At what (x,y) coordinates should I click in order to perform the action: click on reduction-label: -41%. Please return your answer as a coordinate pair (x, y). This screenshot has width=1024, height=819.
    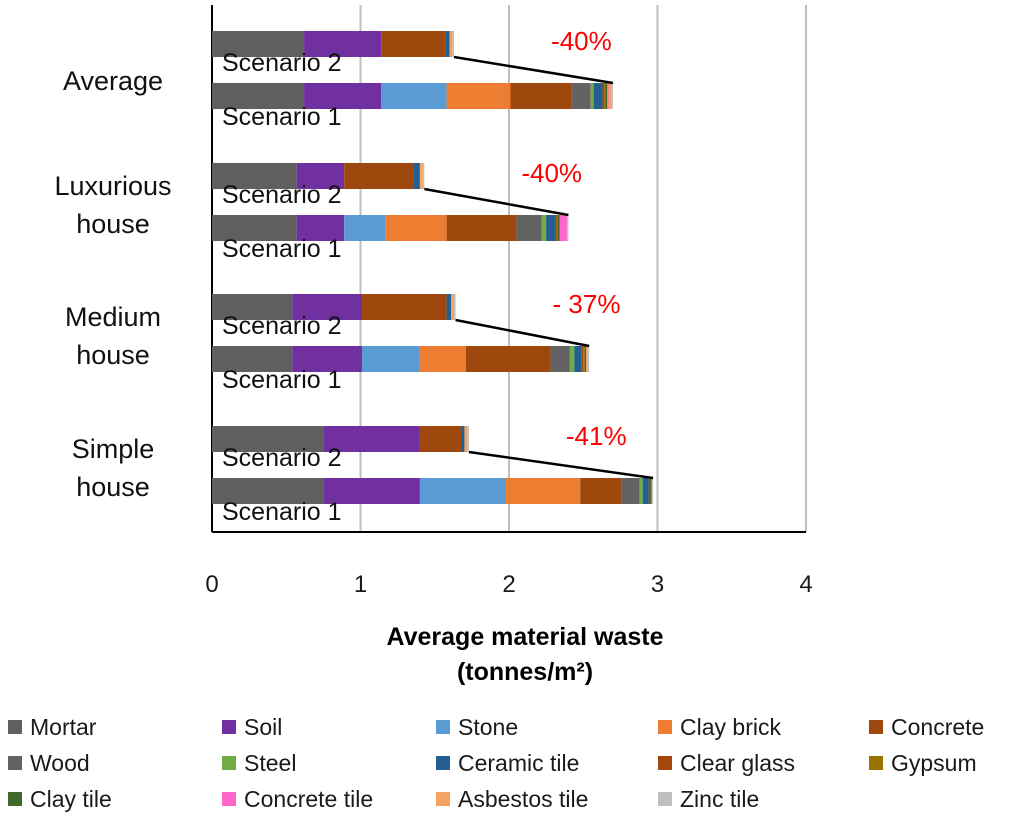
    Looking at the image, I should click on (596, 436).